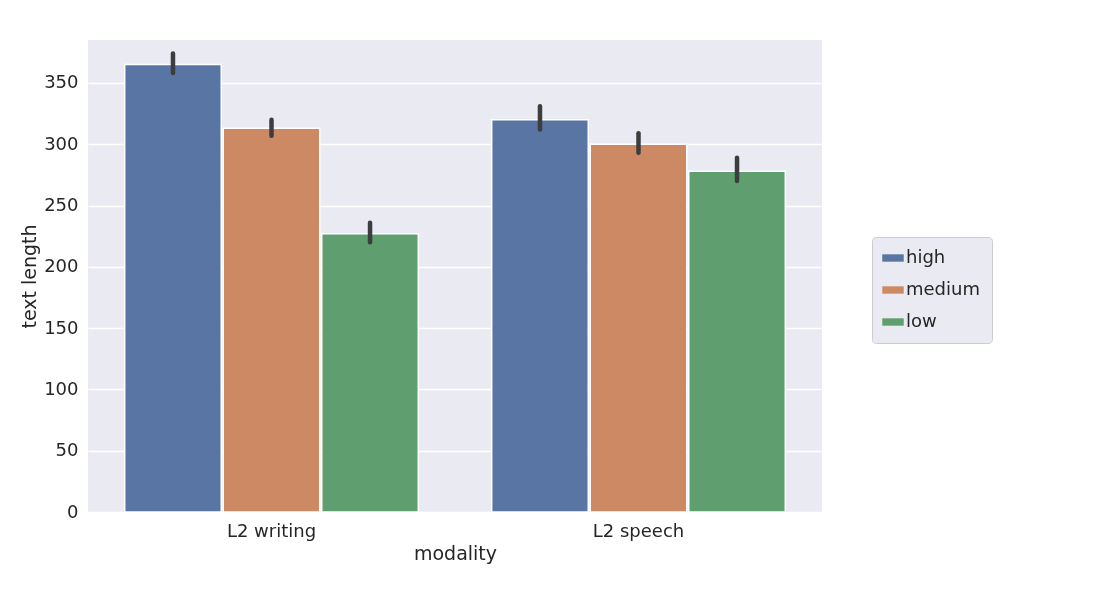 Image resolution: width=1109 pixels, height=598 pixels. What do you see at coordinates (73, 511) in the screenshot?
I see `y-tick-label: 0` at bounding box center [73, 511].